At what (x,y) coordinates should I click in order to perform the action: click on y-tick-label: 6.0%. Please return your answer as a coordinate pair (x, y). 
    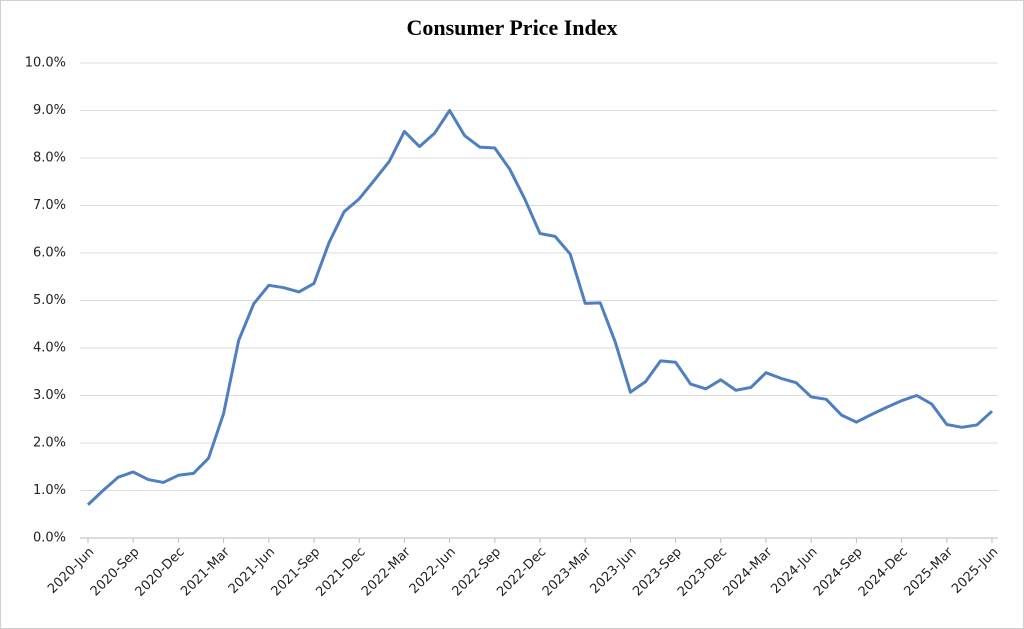
    Looking at the image, I should click on (49, 253).